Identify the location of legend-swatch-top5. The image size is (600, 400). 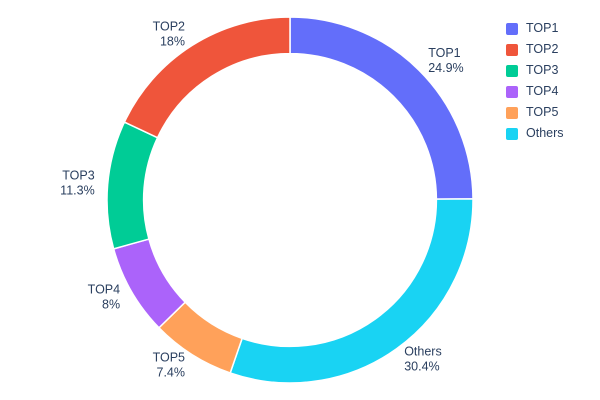
(512, 112).